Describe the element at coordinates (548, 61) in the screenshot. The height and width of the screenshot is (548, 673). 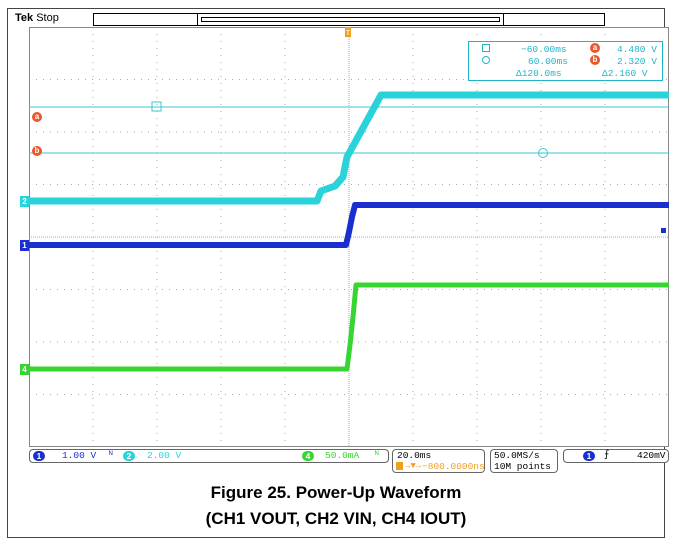
I see `cursor-b-time: 60.00ms` at that location.